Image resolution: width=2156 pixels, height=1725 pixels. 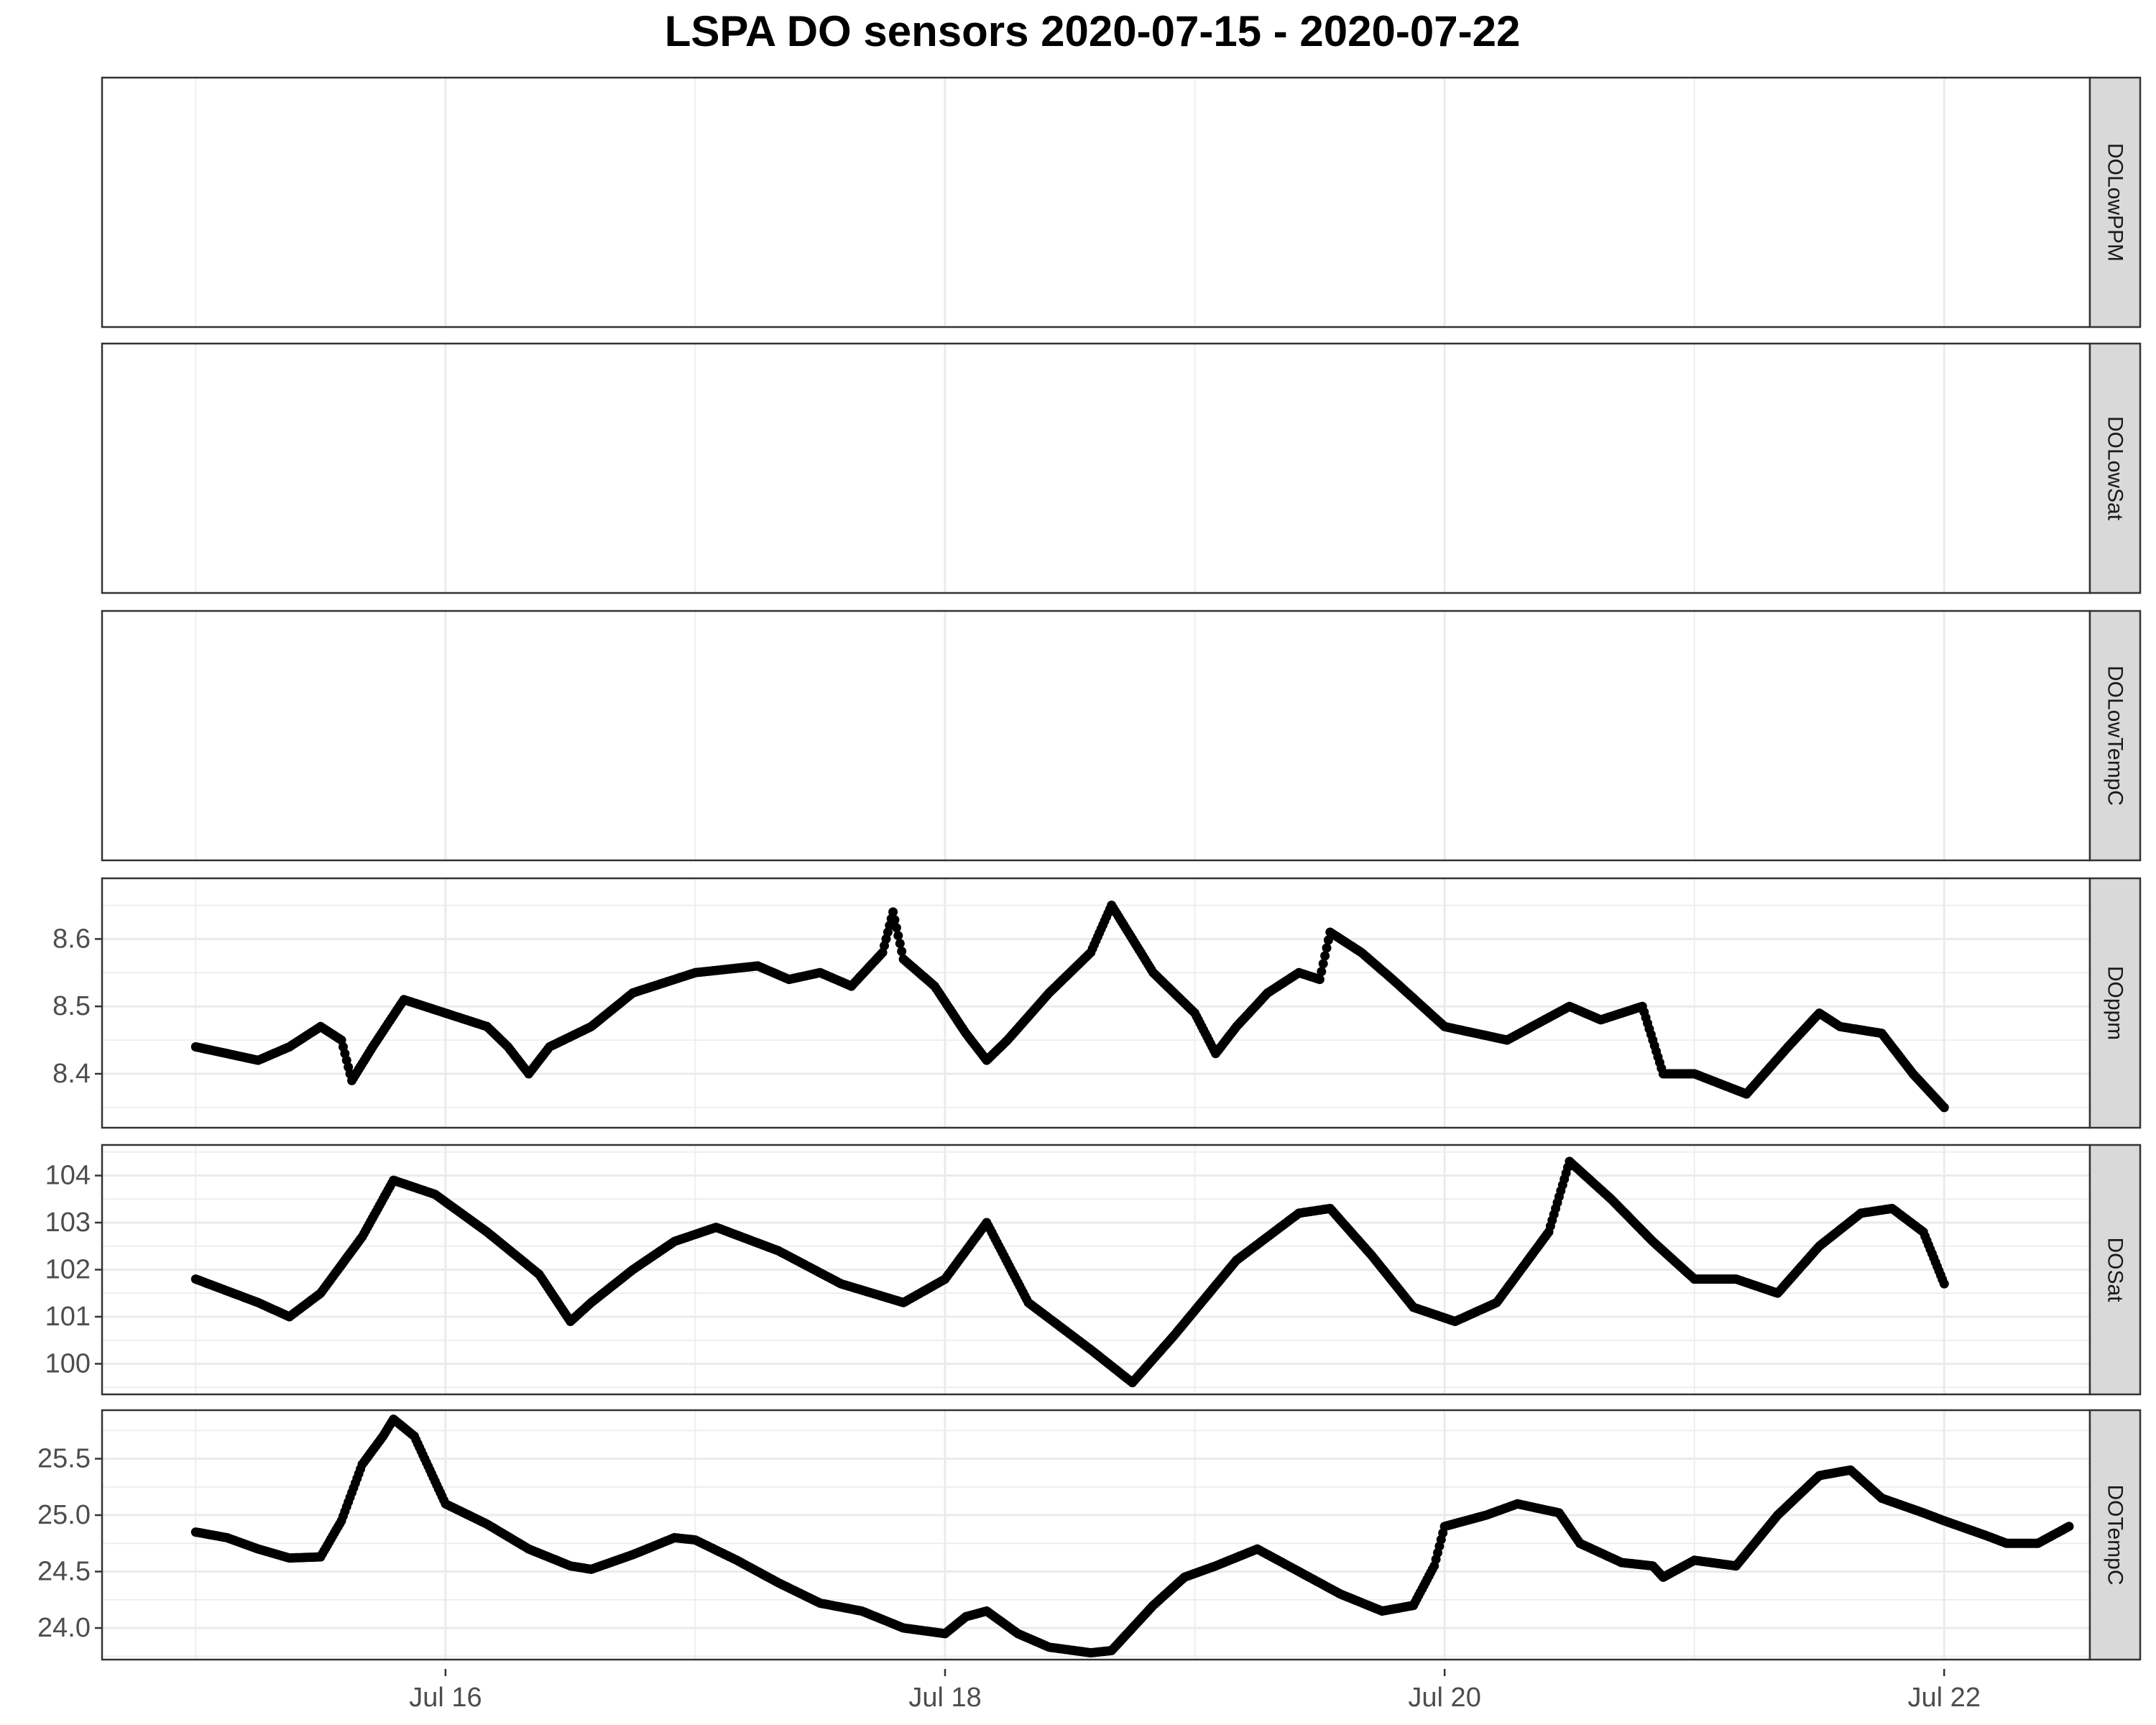 What do you see at coordinates (64, 1572) in the screenshot?
I see `y-tick-label: 24.5` at bounding box center [64, 1572].